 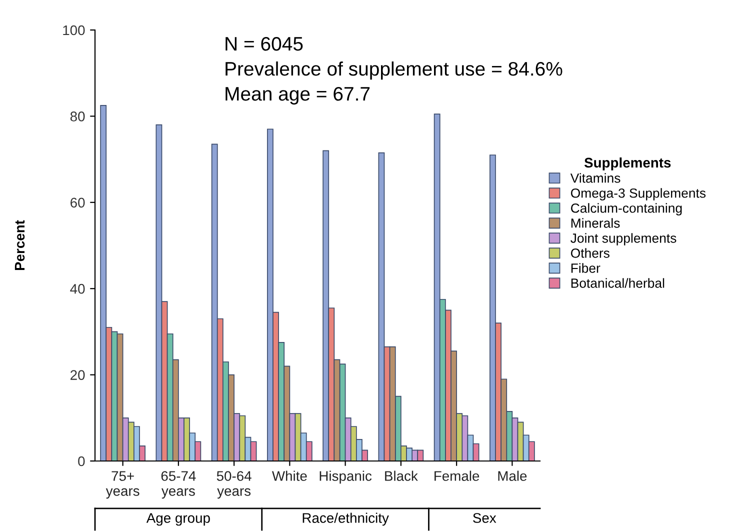 I want to click on legend-label: Joint supplements, so click(x=623, y=239).